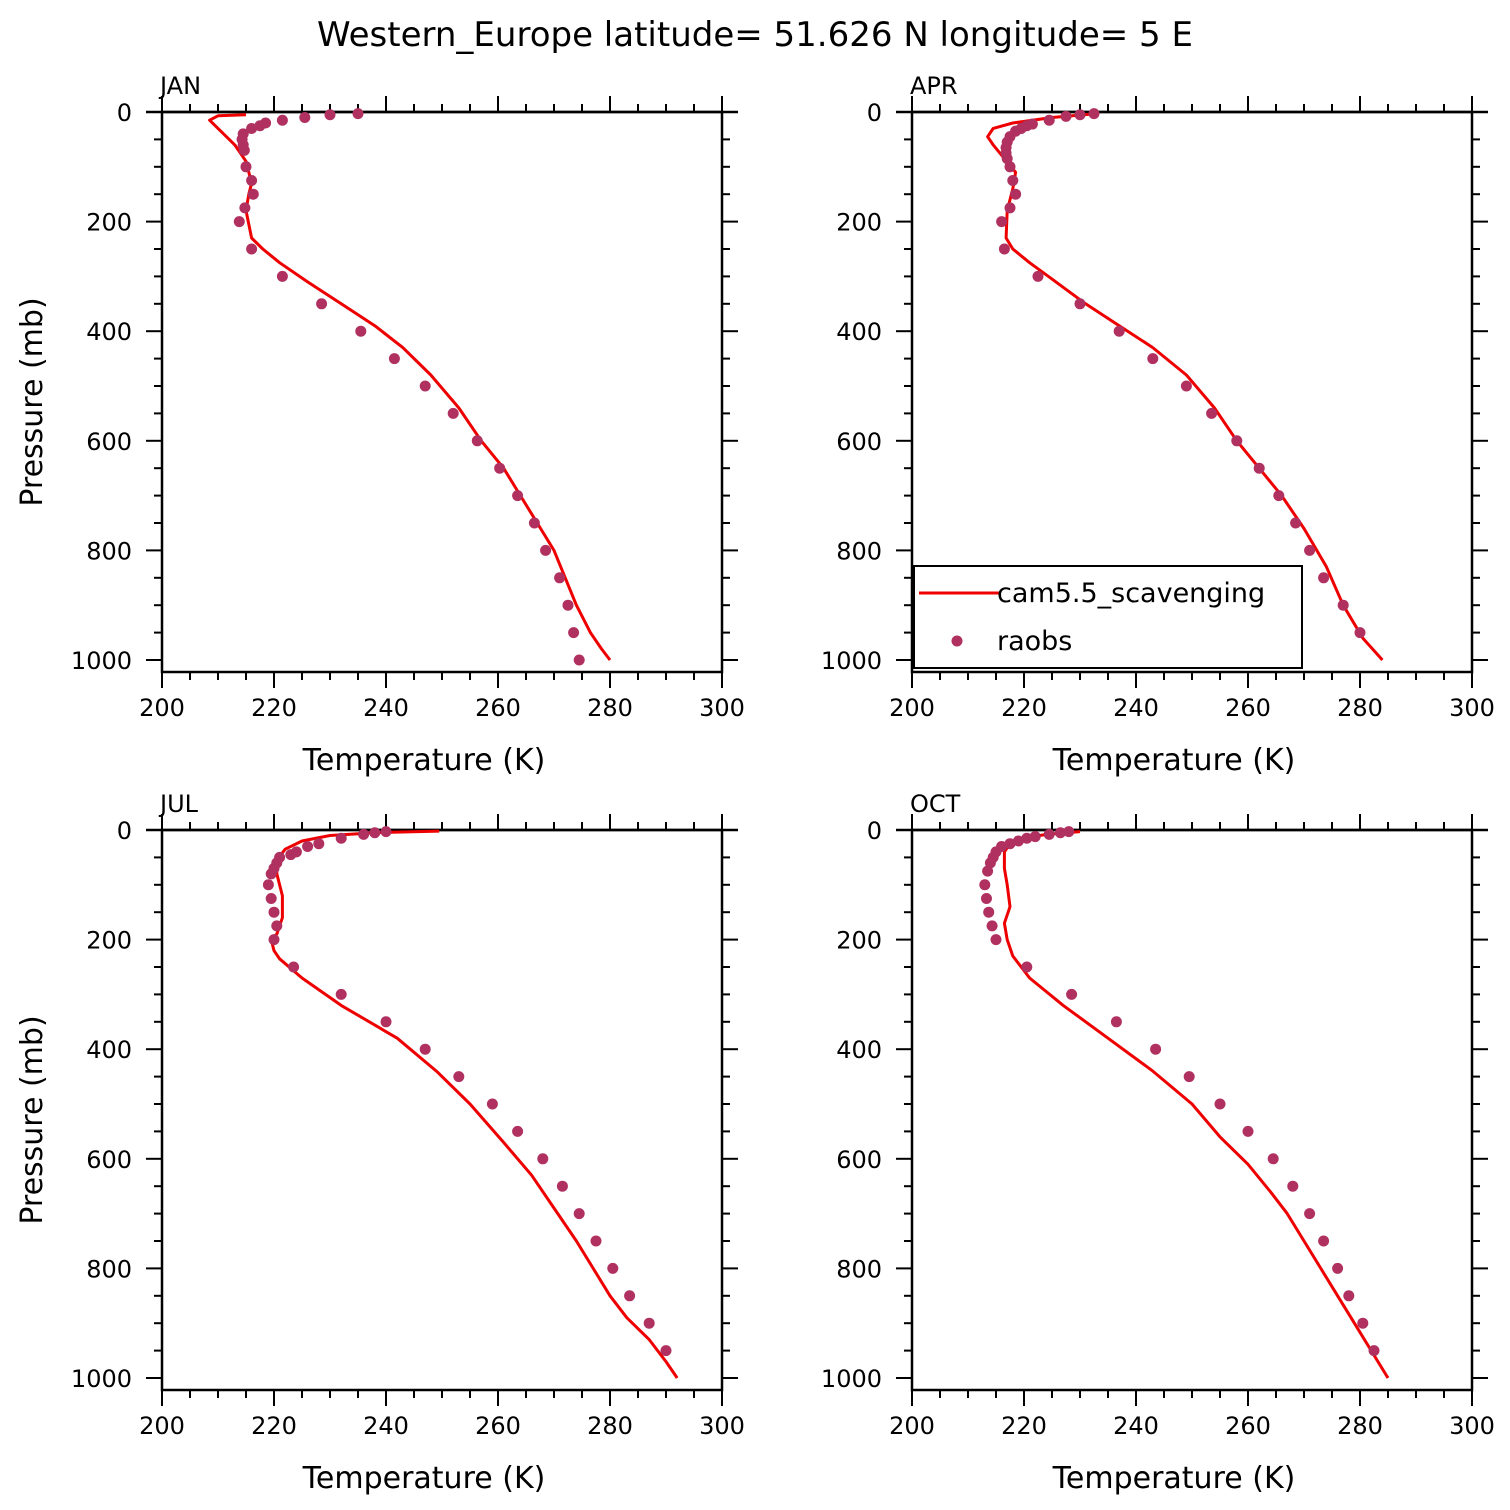 This screenshot has width=1510, height=1510. I want to click on x-tick-label: 200, so click(912, 1426).